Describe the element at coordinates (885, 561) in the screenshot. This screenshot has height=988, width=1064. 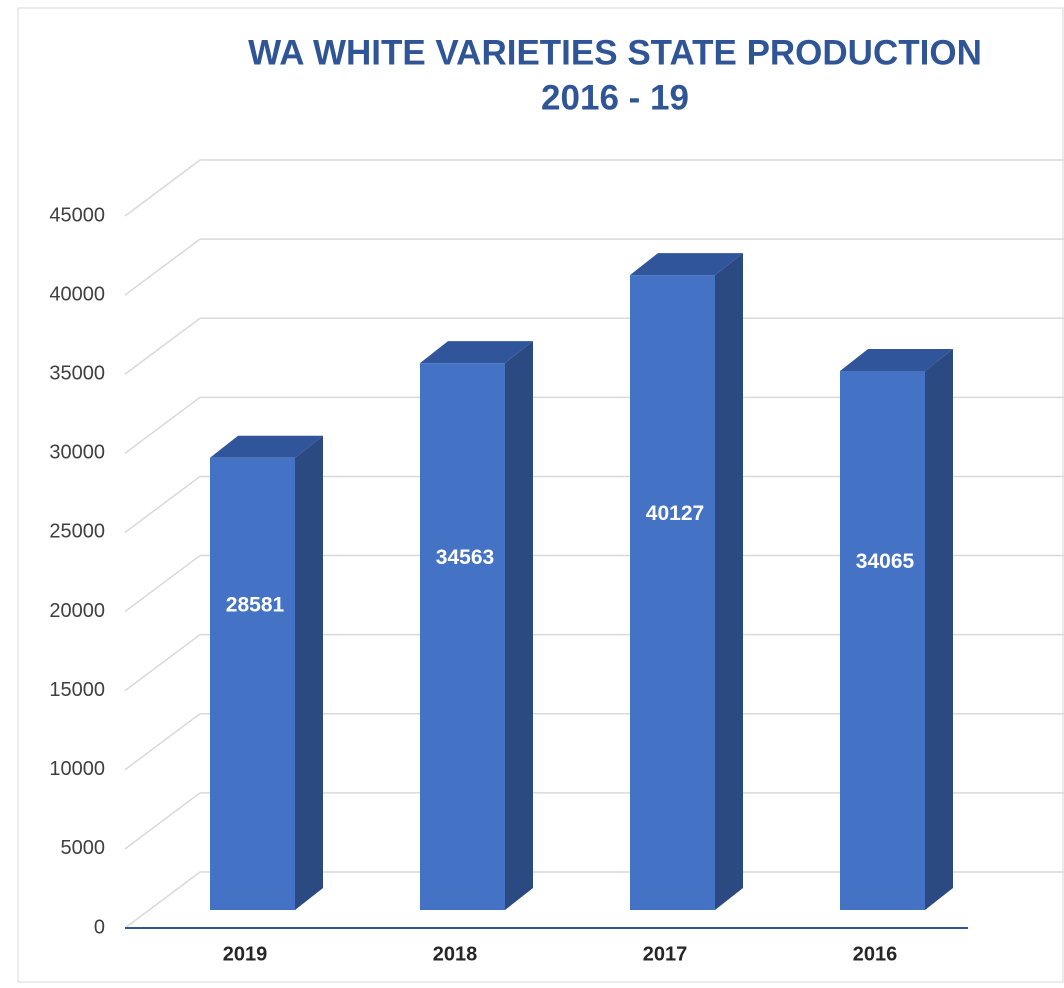
I see `data-label: 34065` at that location.